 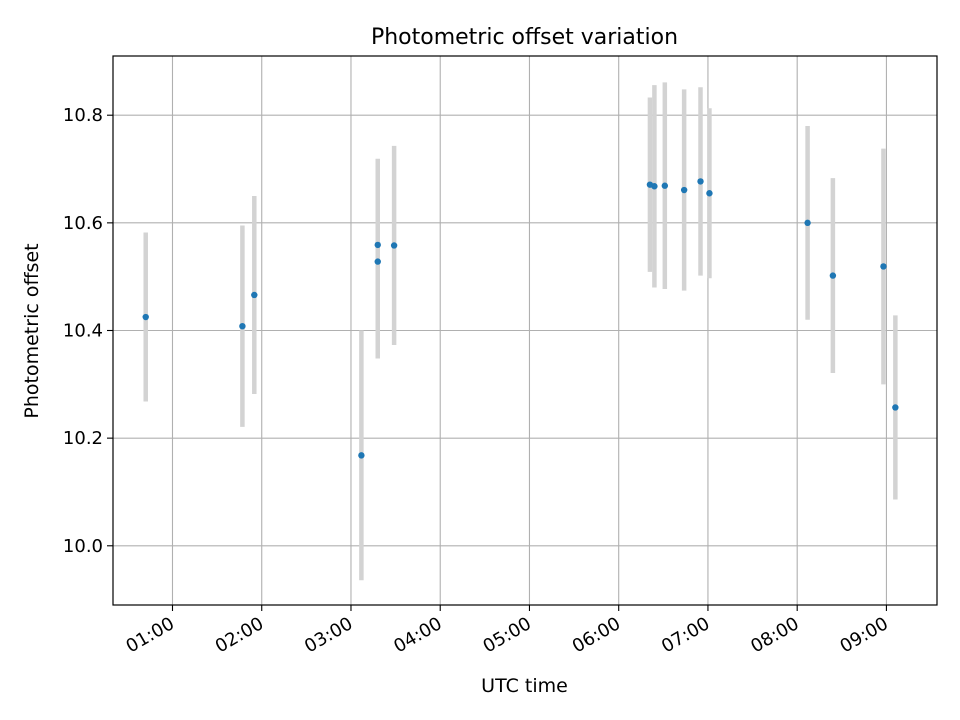 I want to click on y-axis-label: Photometric offset, so click(x=32, y=330).